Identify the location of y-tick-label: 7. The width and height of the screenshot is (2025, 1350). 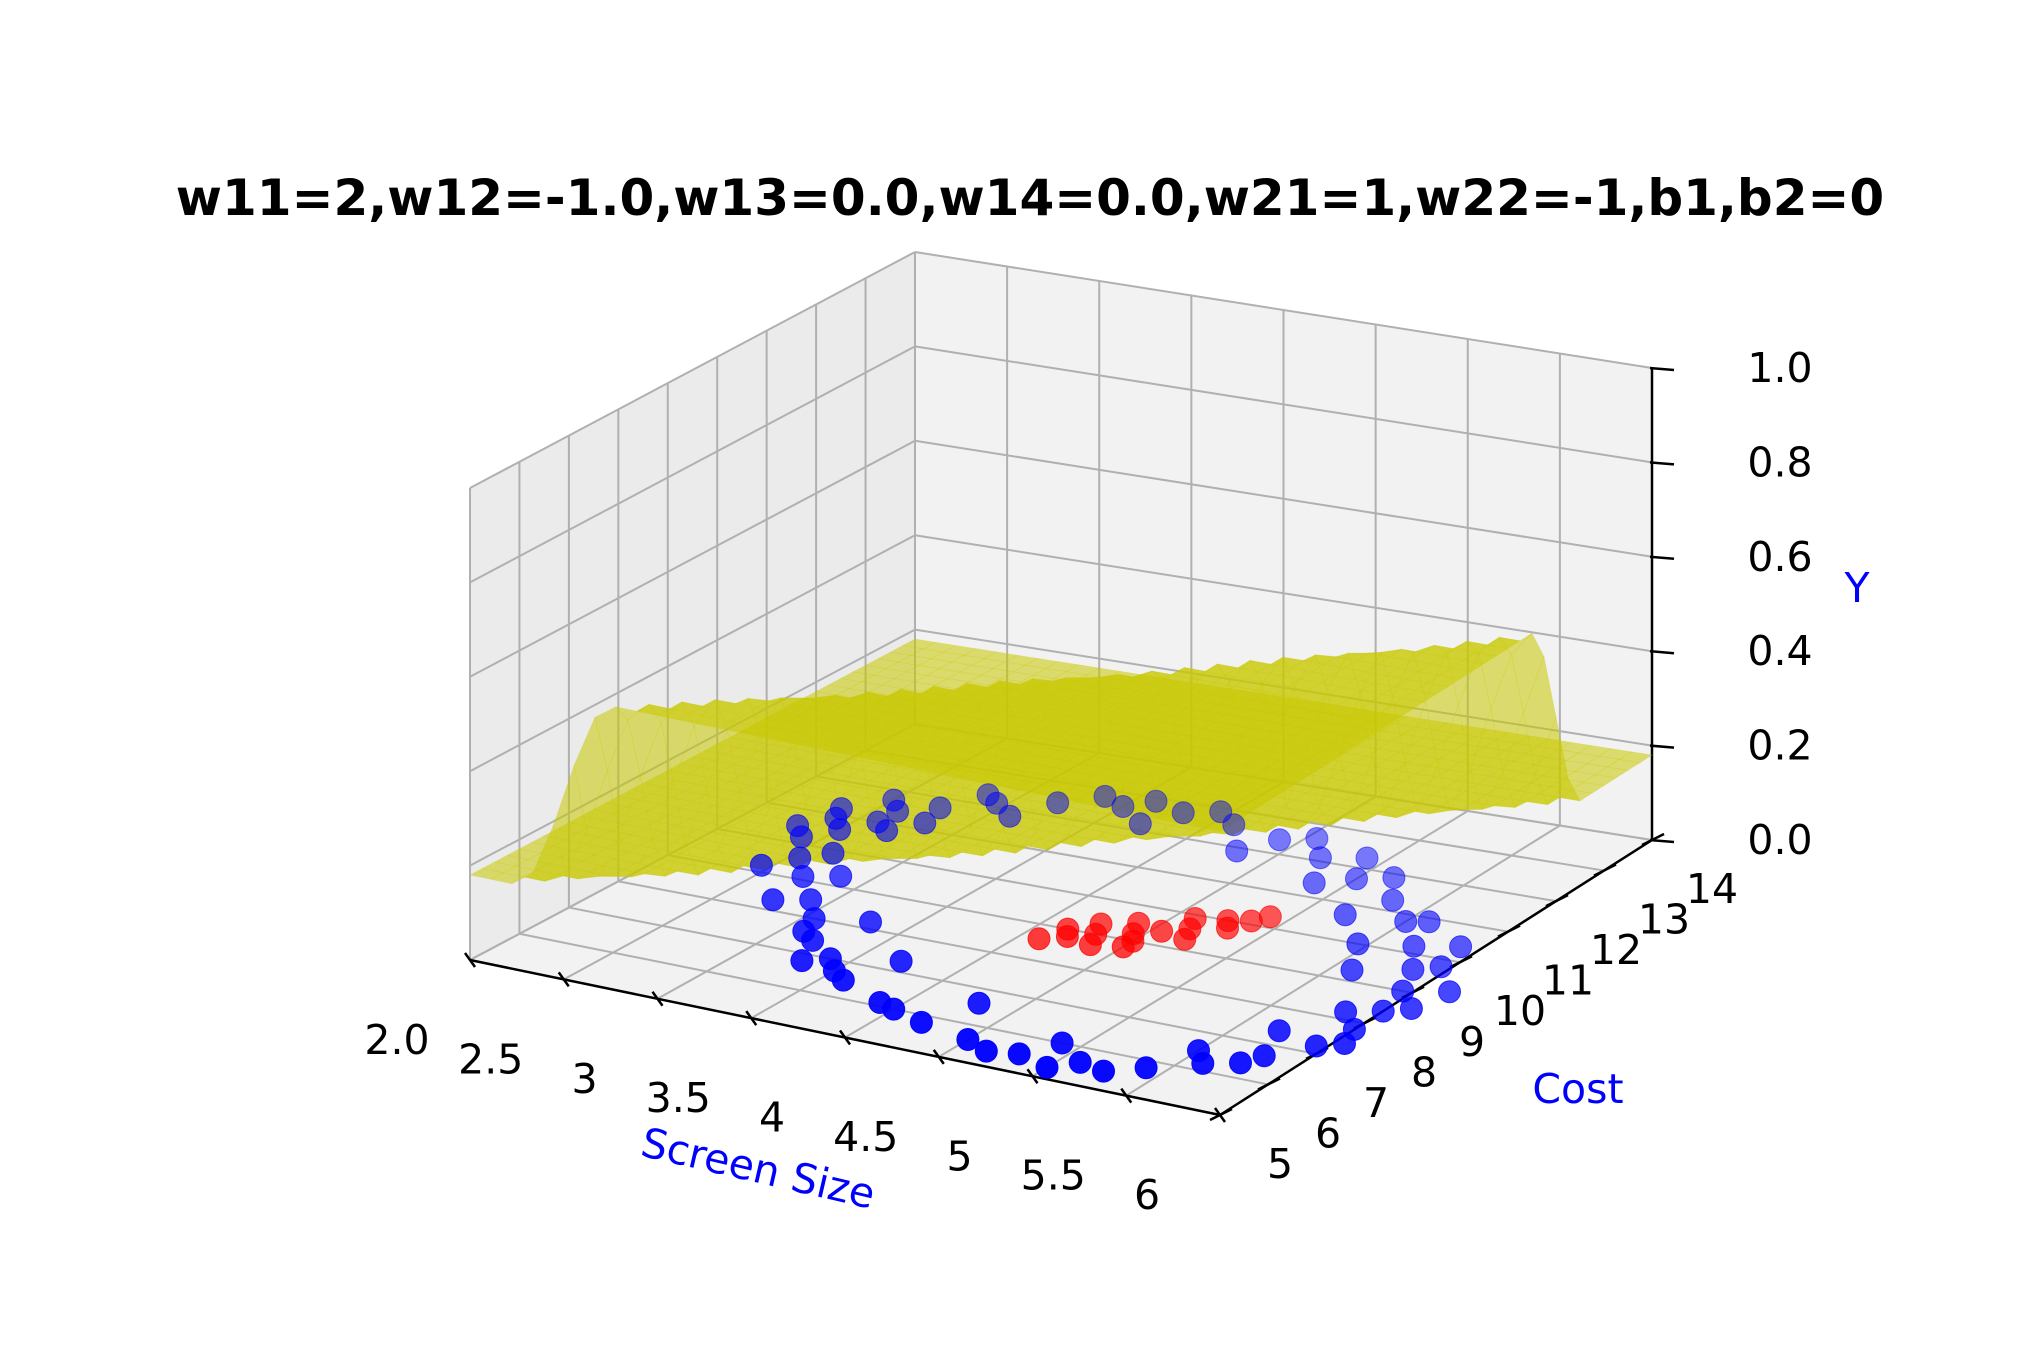
(1376, 1103).